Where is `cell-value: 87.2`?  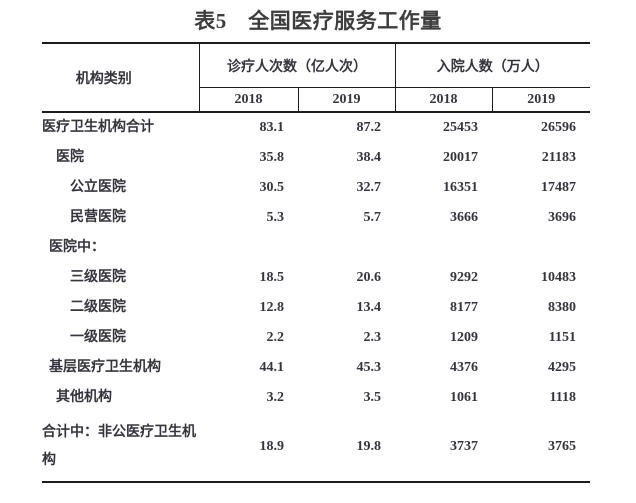
cell-value: 87.2 is located at coordinates (369, 127).